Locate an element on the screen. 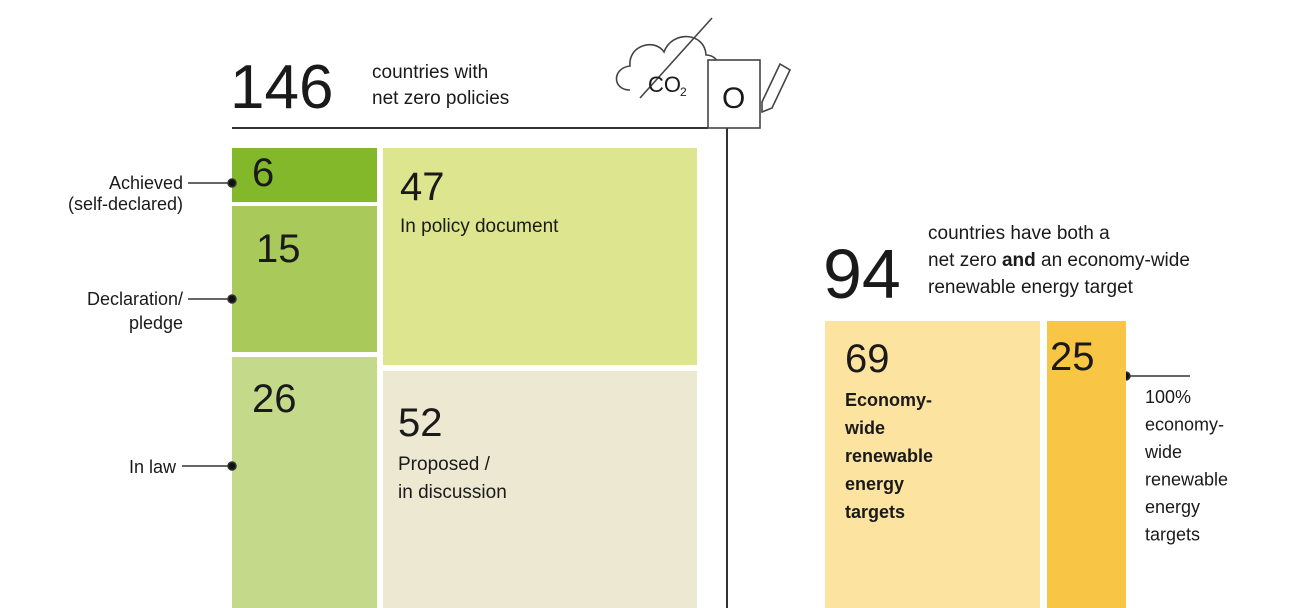 The image size is (1311, 608). block-number: 52 is located at coordinates (420, 423).